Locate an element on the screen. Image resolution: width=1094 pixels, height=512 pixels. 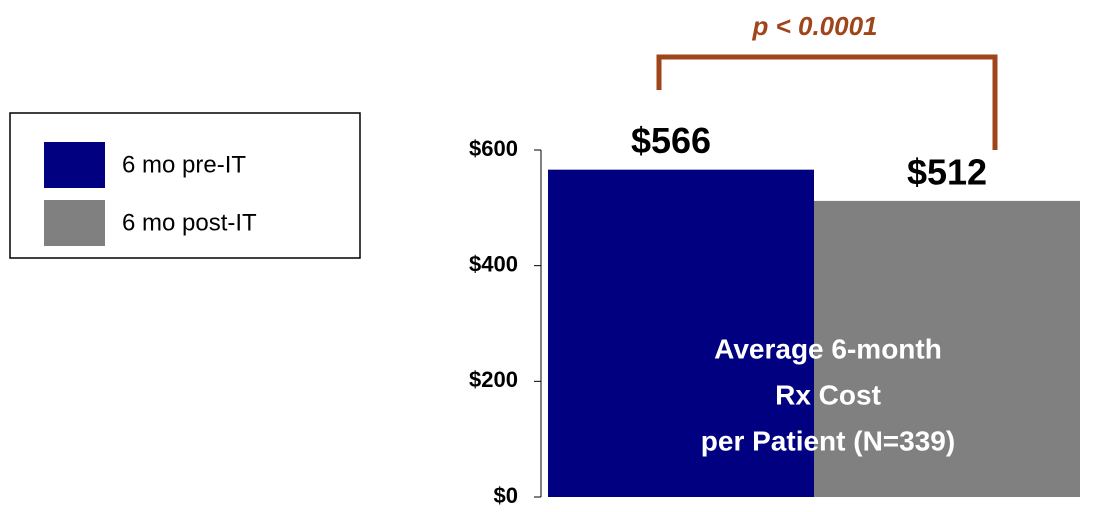
y-tick-label: $400 is located at coordinates (493, 263).